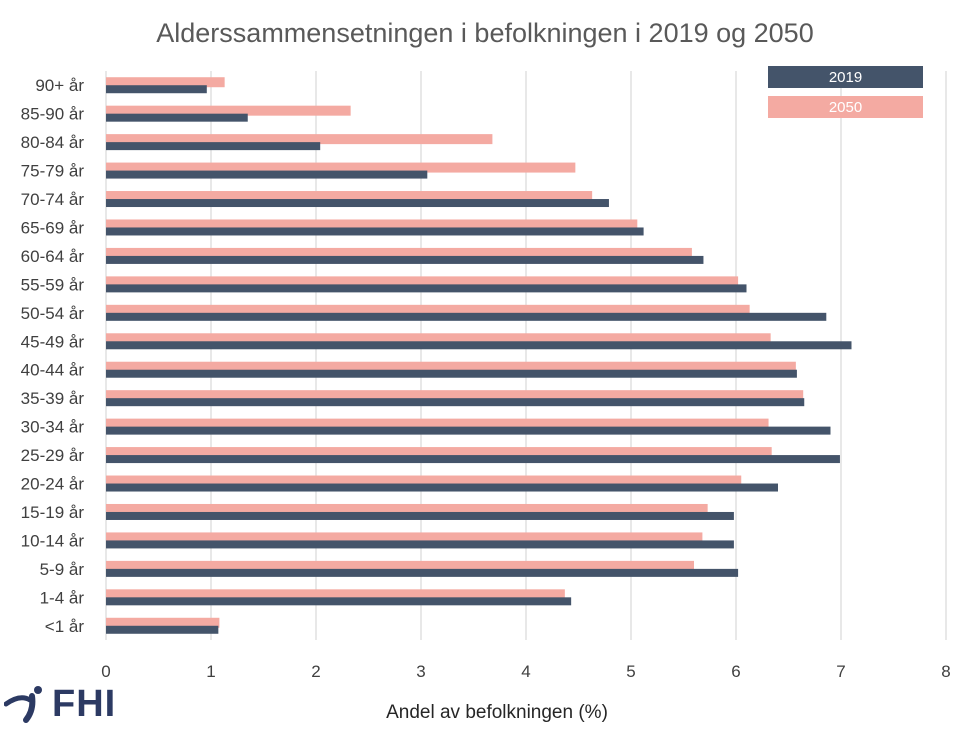  Describe the element at coordinates (53, 227) in the screenshot. I see `category-label: 65-69 år` at that location.